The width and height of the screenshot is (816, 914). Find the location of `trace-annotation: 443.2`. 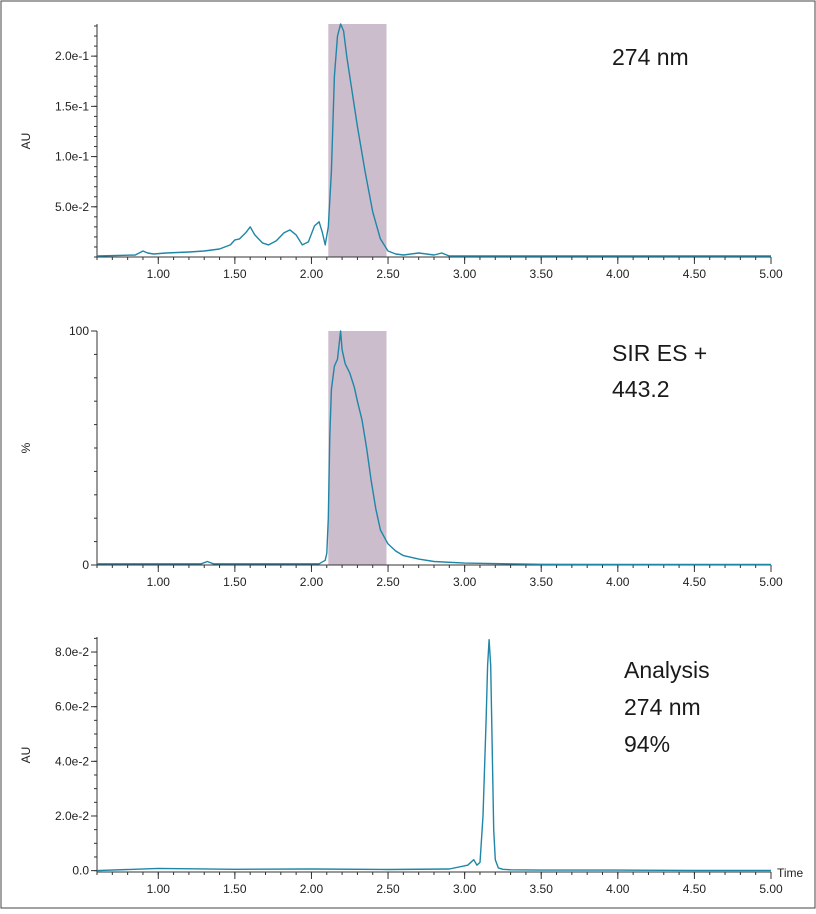

trace-annotation: 443.2 is located at coordinates (641, 389).